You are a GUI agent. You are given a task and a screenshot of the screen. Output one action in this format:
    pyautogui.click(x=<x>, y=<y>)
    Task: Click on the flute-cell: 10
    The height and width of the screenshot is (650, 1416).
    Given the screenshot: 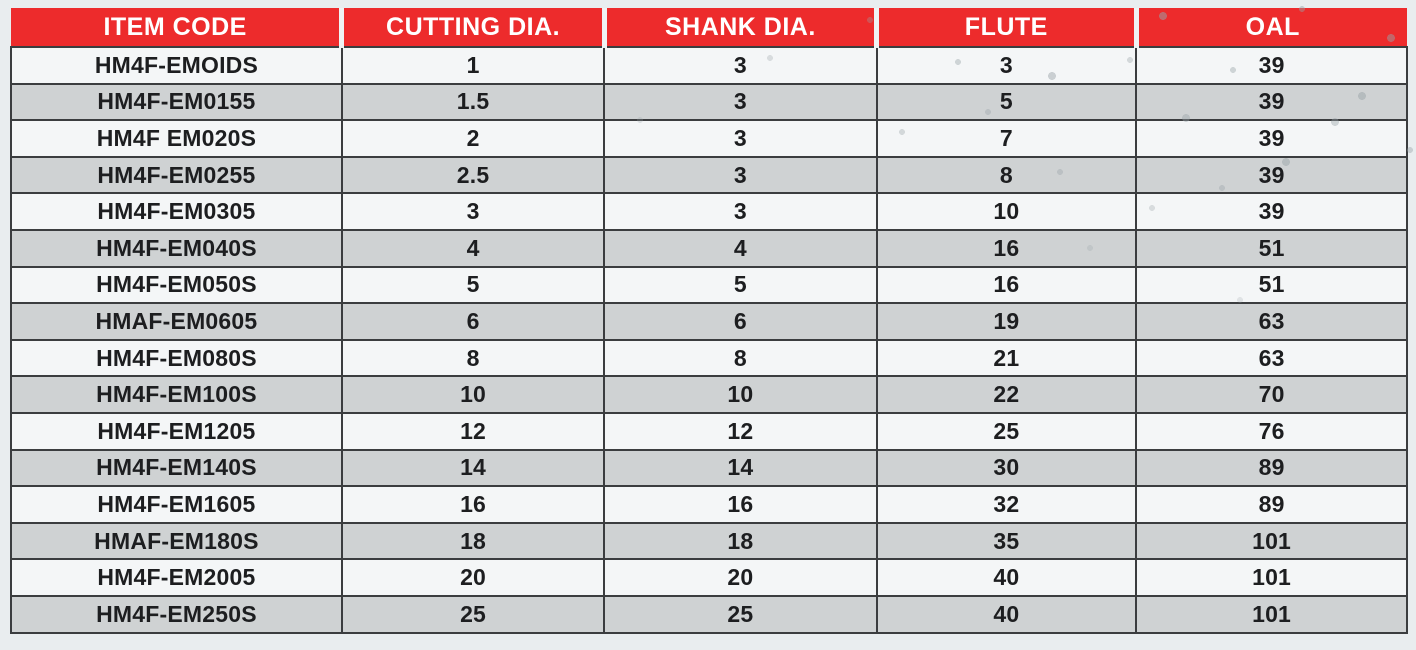 What is the action you would take?
    pyautogui.click(x=1006, y=211)
    